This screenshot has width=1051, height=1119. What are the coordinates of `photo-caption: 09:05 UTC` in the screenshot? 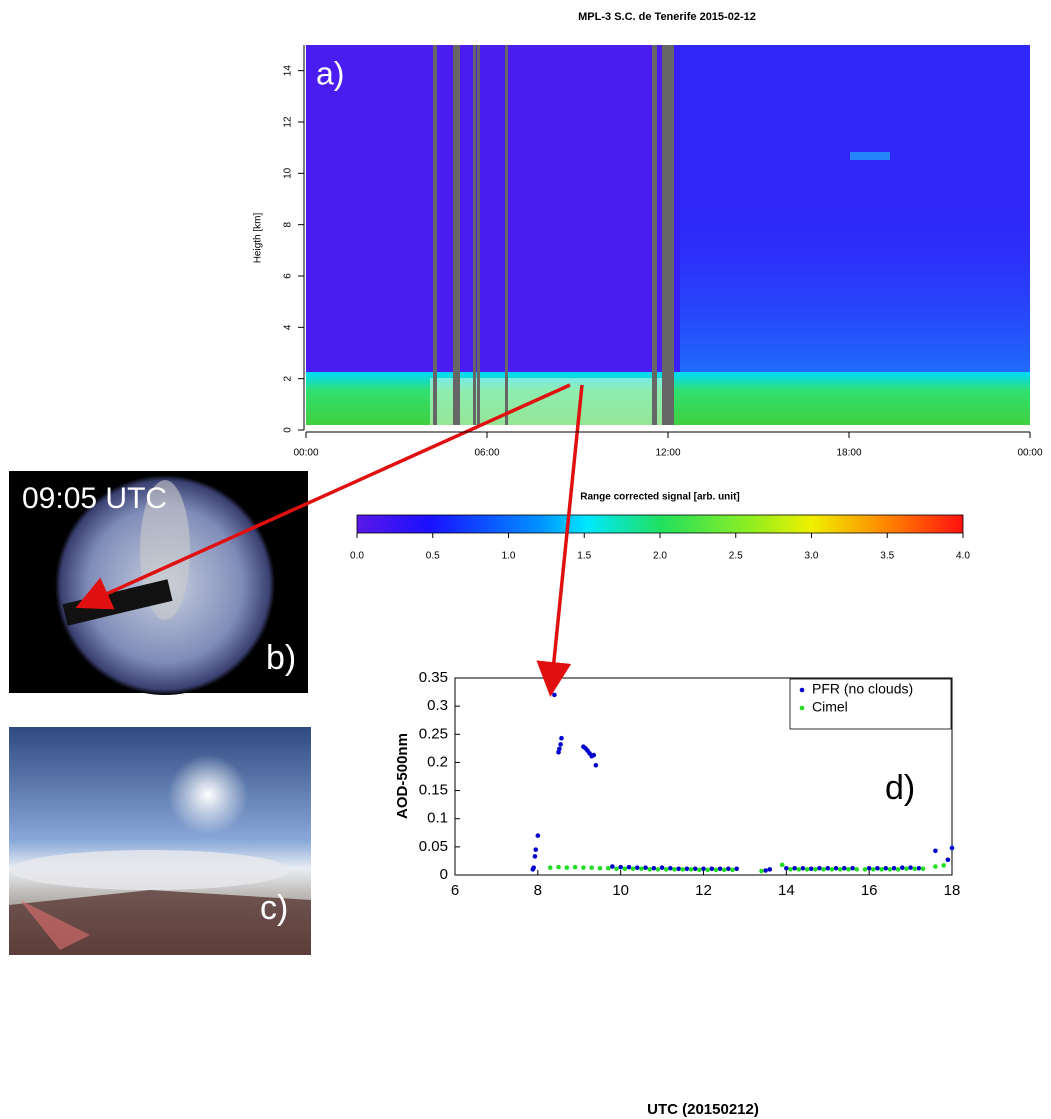 It's located at (94, 498).